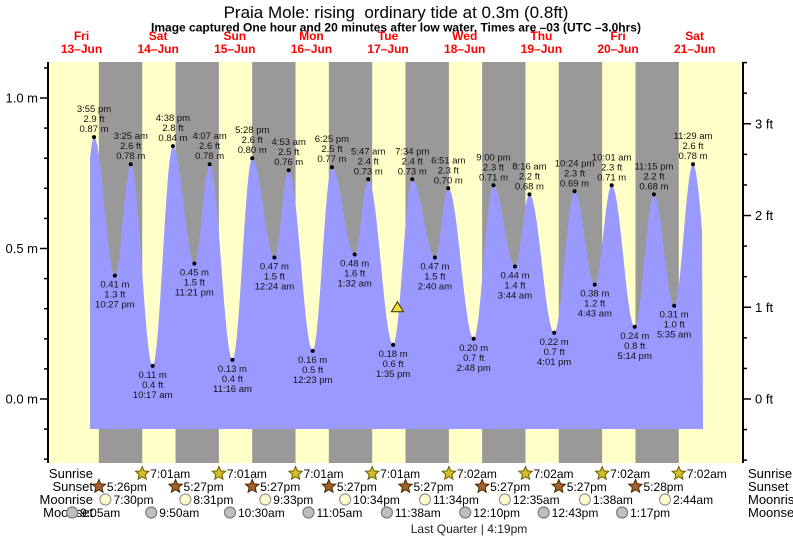 The width and height of the screenshot is (793, 539). What do you see at coordinates (173, 128) in the screenshot?
I see `high-tide-label: 4:38 pm 2.8 ft 0.84 m` at bounding box center [173, 128].